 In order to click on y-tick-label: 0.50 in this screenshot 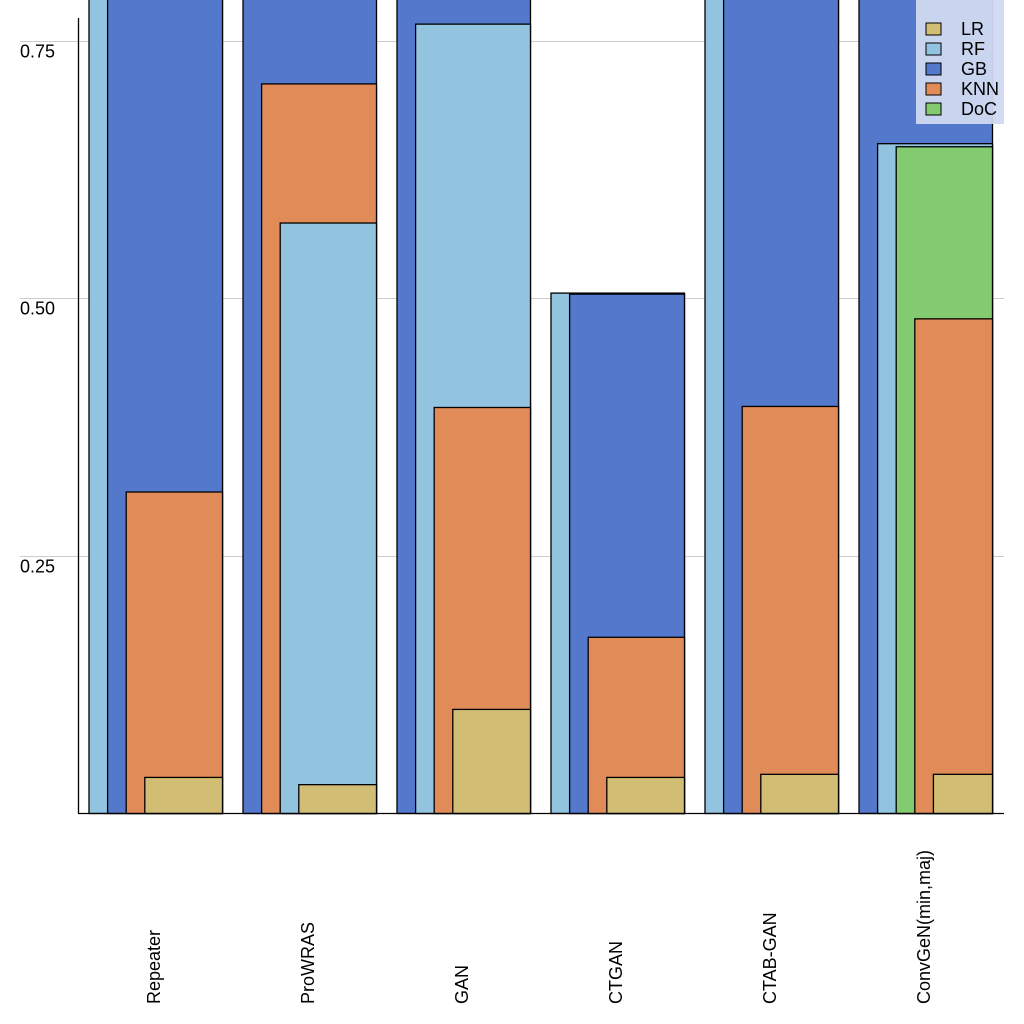, I will do `click(37, 309)`.